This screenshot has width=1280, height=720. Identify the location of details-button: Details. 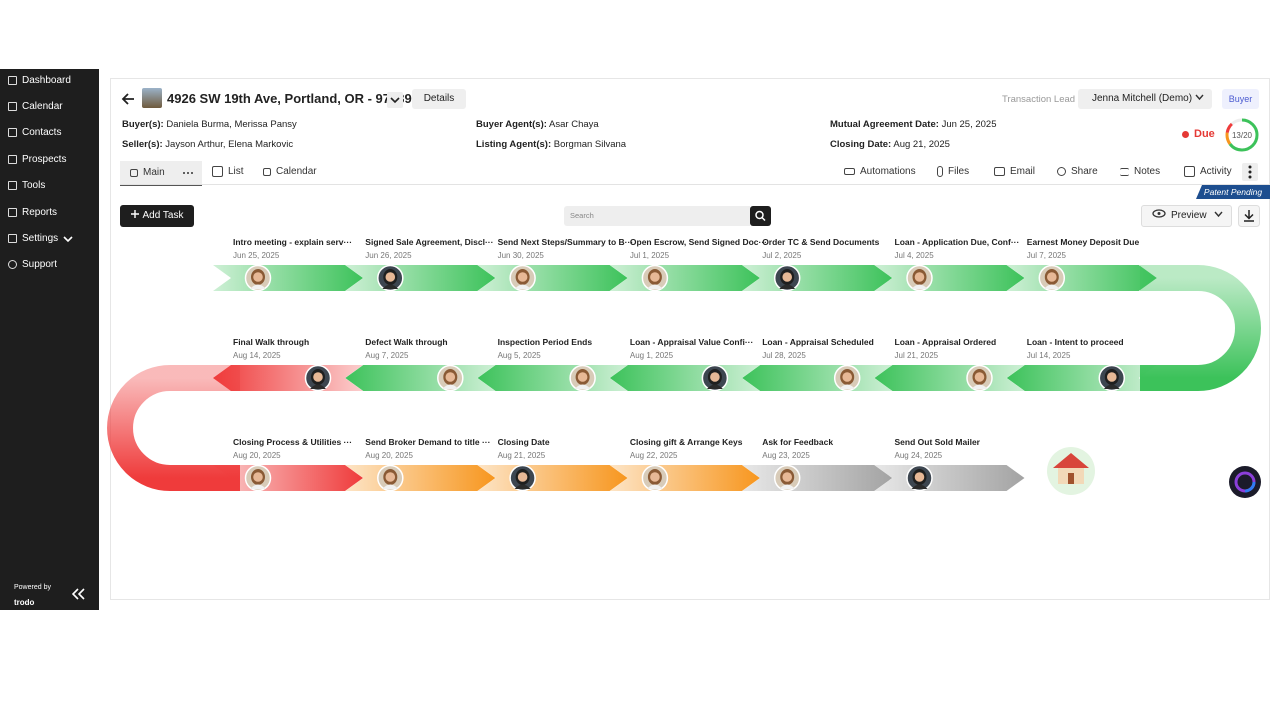
(439, 99).